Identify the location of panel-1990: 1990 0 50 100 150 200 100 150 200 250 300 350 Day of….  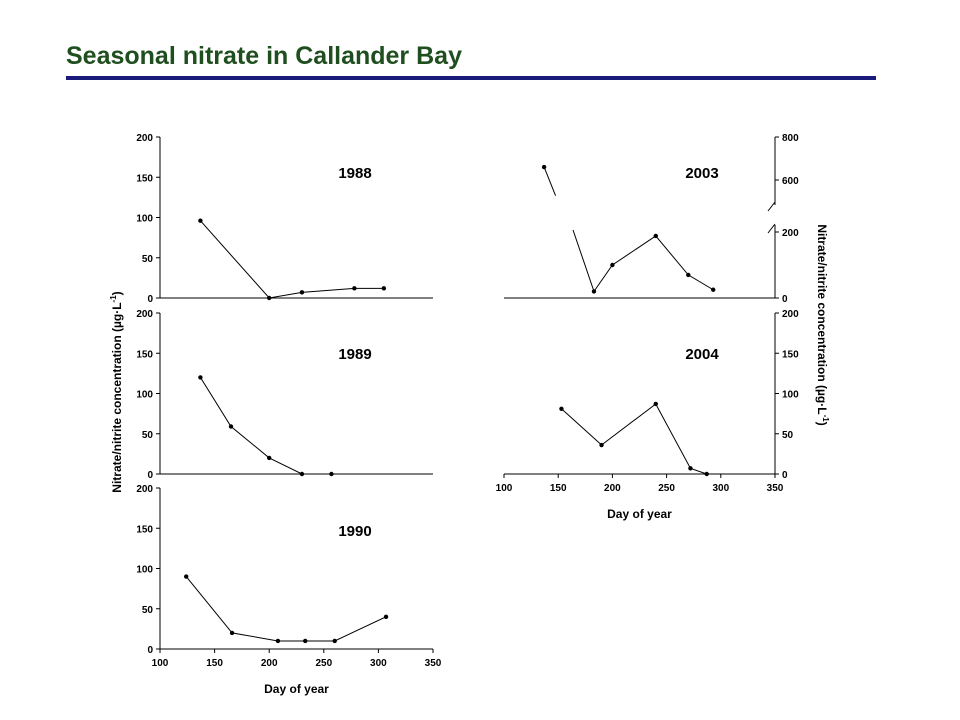
(288, 590).